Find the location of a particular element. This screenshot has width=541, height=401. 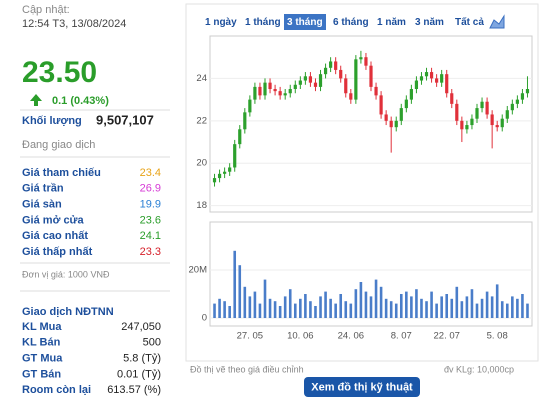

tab-active-bg is located at coordinates (305, 22).